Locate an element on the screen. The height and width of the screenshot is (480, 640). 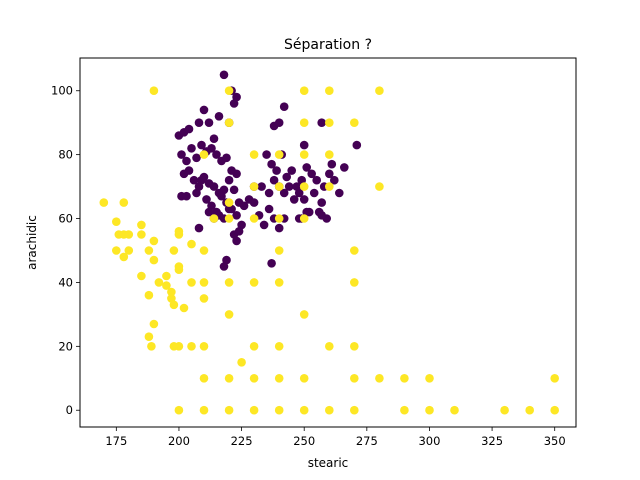
y-axis-label: arachidic is located at coordinates (32, 242).